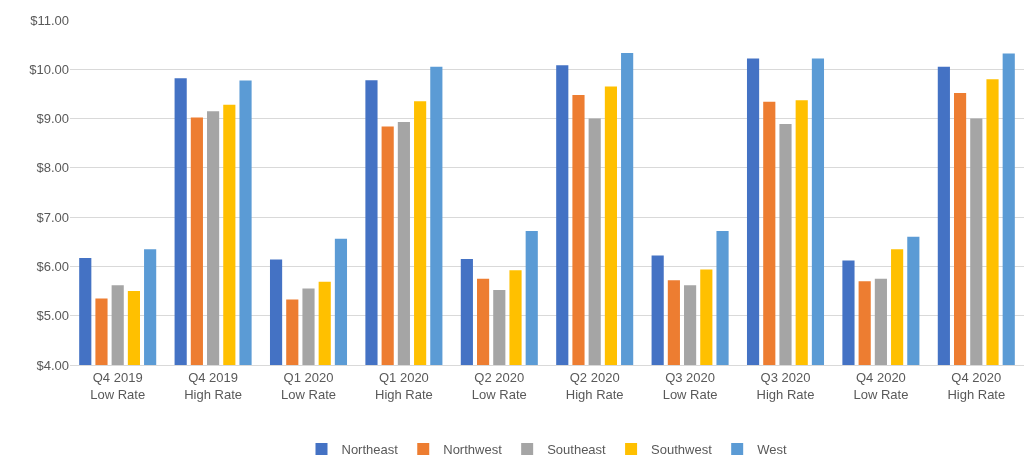  Describe the element at coordinates (473, 450) in the screenshot. I see `legend-label: Northwest` at that location.